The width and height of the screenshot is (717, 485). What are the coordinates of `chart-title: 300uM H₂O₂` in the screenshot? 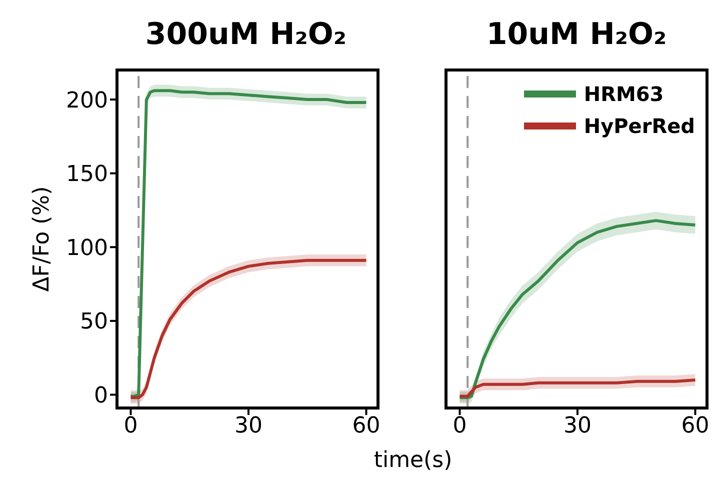 It's located at (246, 34).